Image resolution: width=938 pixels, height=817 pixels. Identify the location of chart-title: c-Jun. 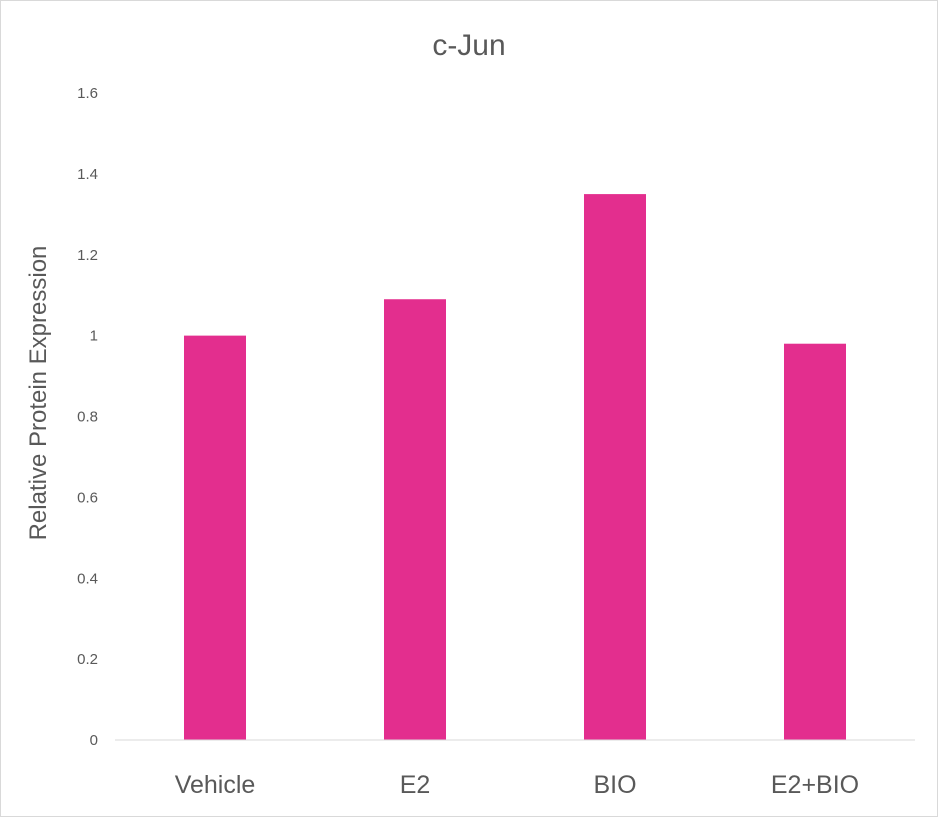
(468, 45).